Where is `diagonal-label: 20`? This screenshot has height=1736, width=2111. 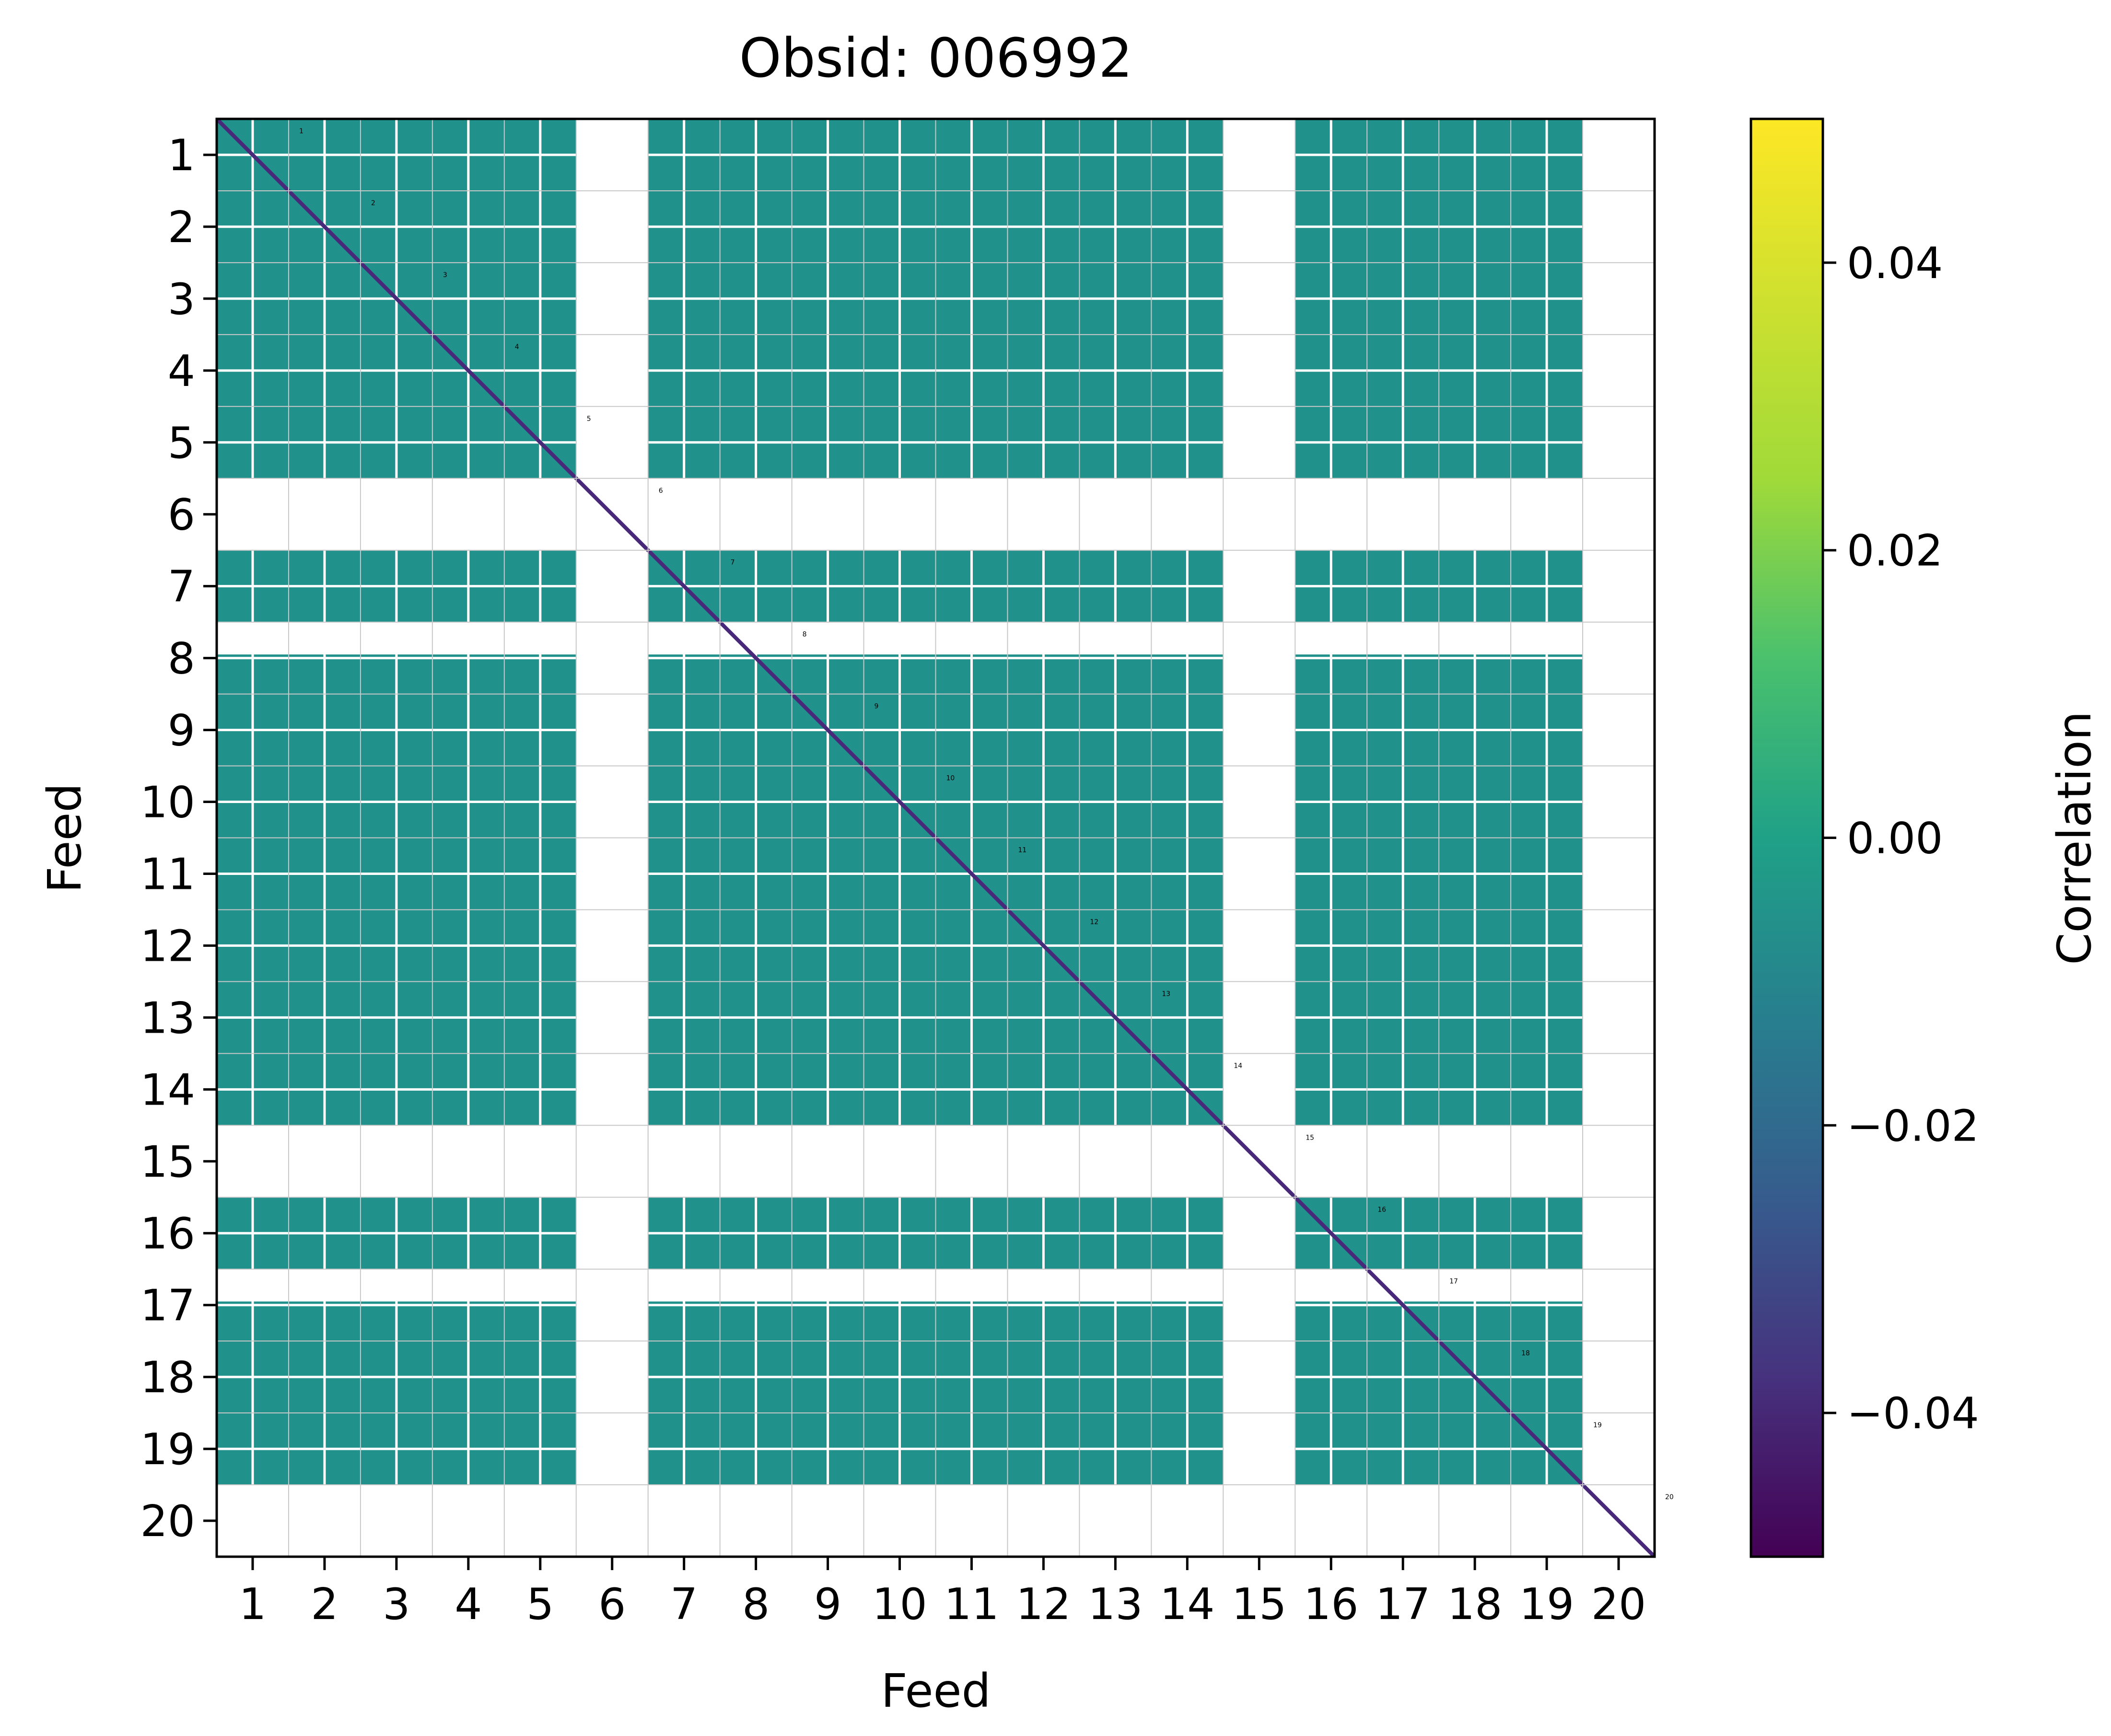 diagonal-label: 20 is located at coordinates (1669, 1497).